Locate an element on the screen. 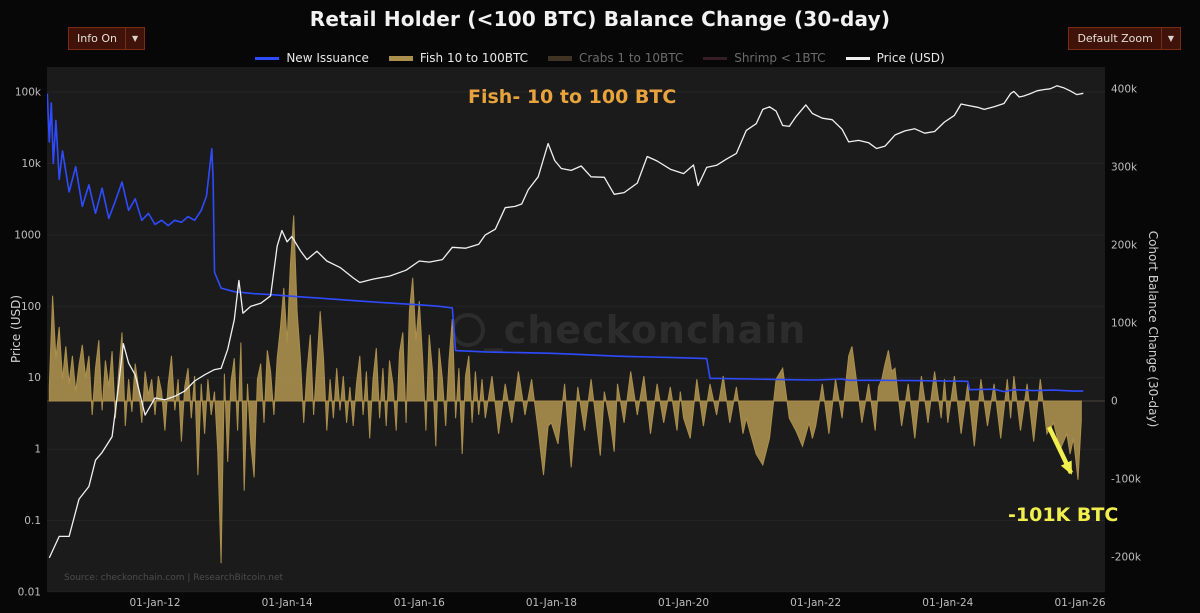 This screenshot has width=1200, height=613. default-zoom-button: Default Zoom ▼ is located at coordinates (1124, 38).